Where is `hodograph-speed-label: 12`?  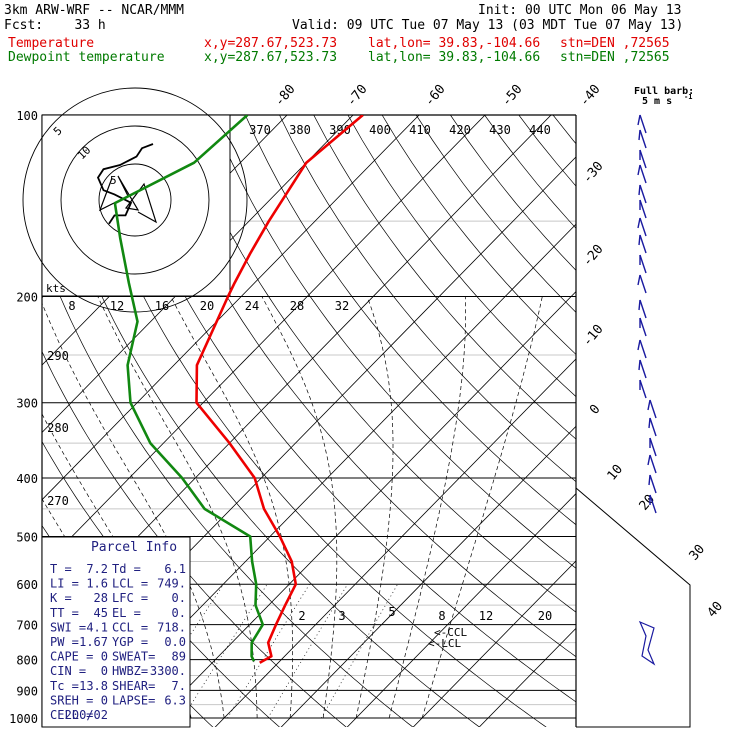
hodograph-speed-label: 12 is located at coordinates (117, 306).